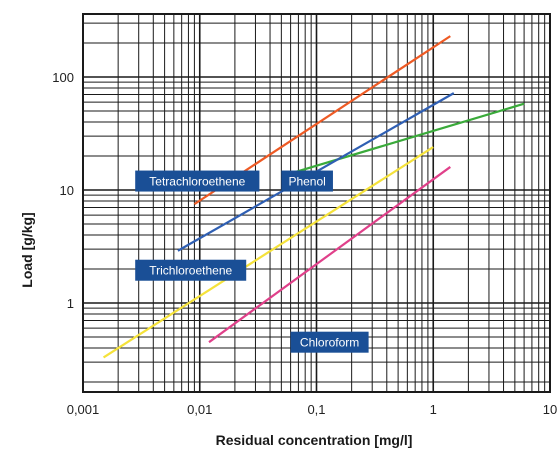 The height and width of the screenshot is (453, 557). I want to click on series-label-tetrachloroethene: Tetrachloroethene, so click(197, 181).